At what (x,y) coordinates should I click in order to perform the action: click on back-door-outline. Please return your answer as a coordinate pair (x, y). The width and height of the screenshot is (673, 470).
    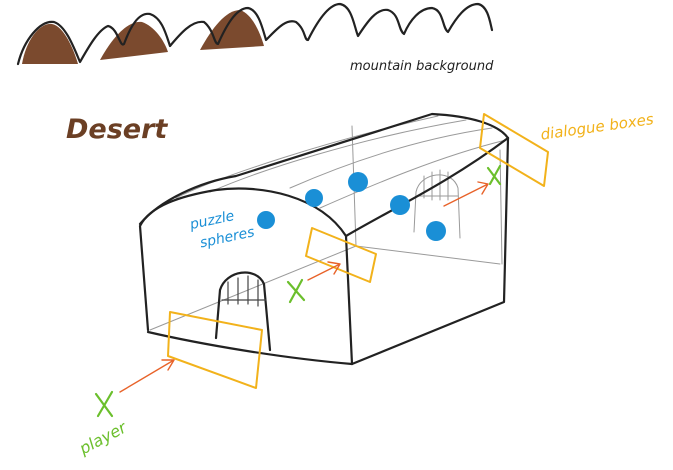
    Looking at the image, I should click on (437, 206).